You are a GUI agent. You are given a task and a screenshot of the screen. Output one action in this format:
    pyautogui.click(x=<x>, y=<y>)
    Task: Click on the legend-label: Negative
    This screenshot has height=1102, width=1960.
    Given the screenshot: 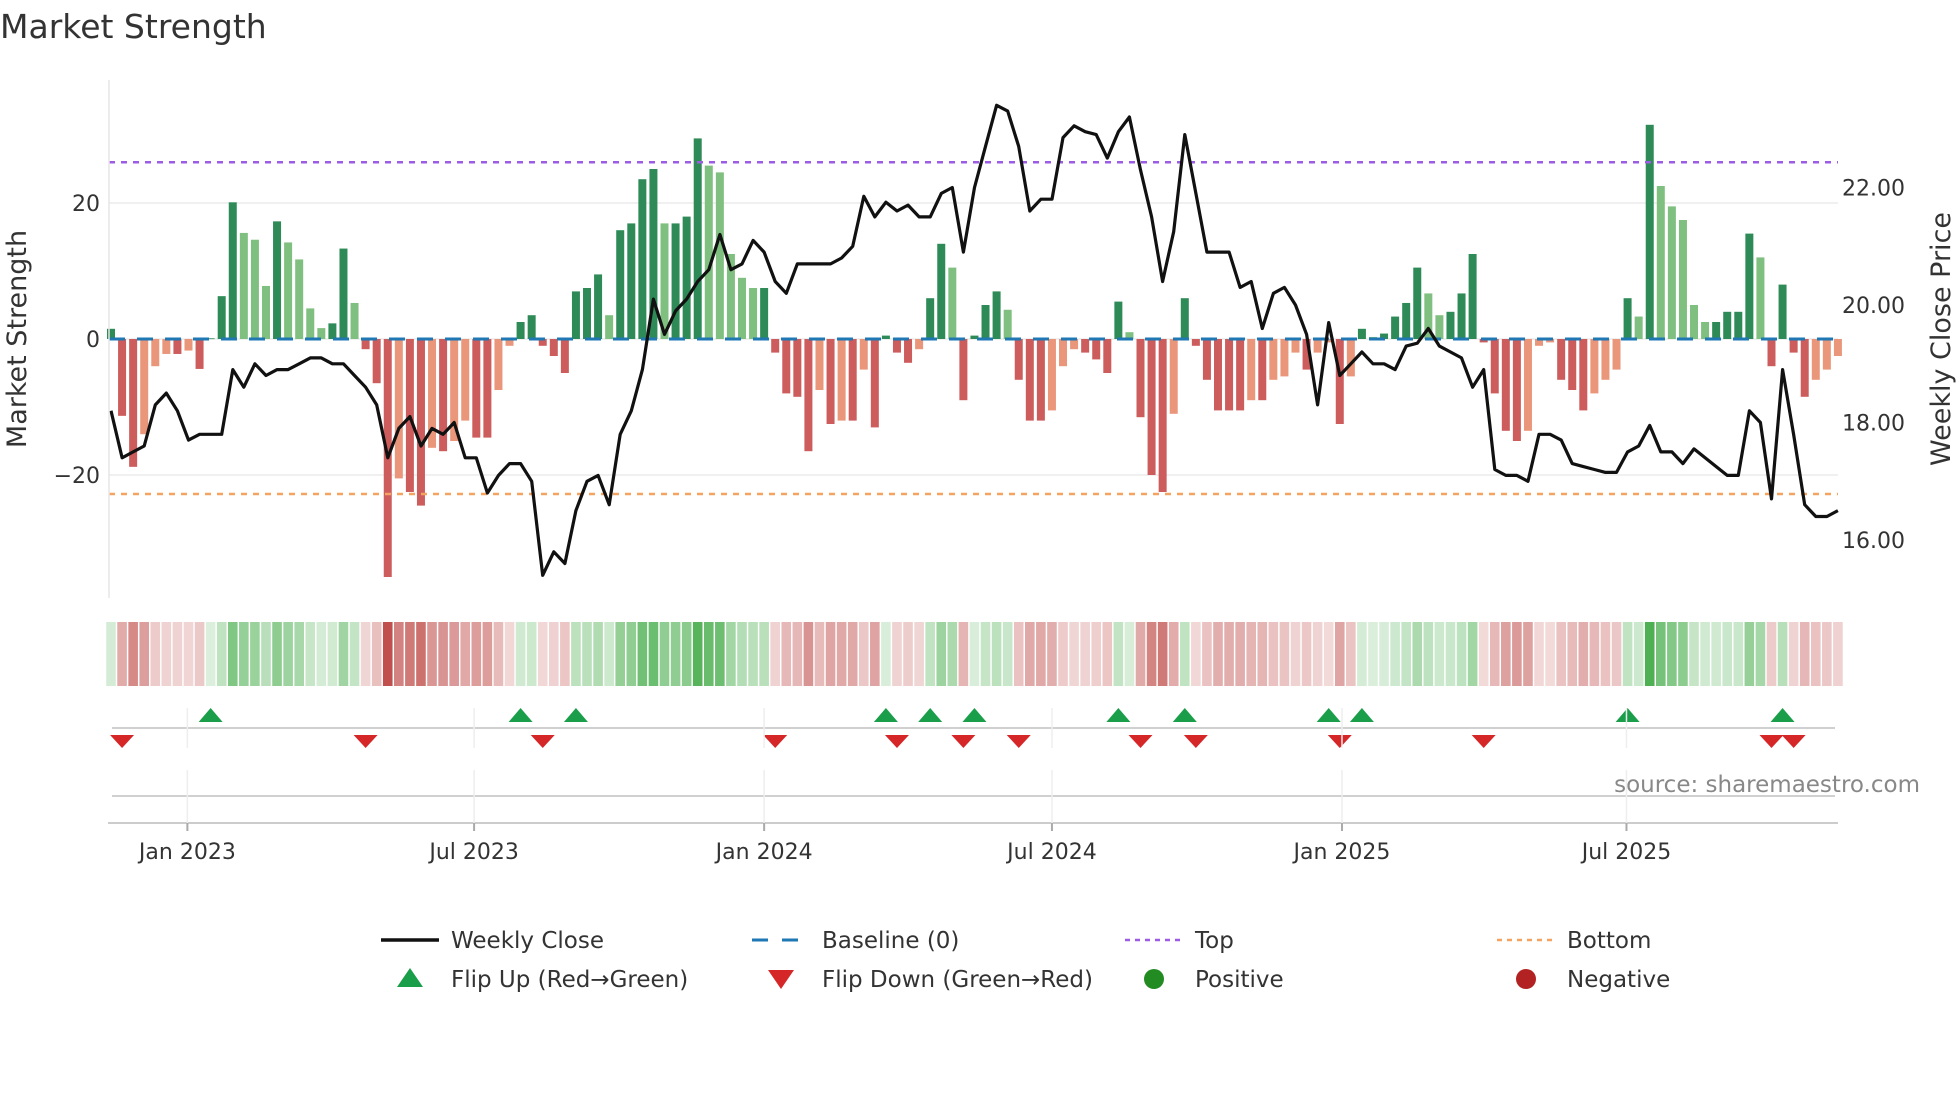 What is the action you would take?
    pyautogui.click(x=1618, y=980)
    